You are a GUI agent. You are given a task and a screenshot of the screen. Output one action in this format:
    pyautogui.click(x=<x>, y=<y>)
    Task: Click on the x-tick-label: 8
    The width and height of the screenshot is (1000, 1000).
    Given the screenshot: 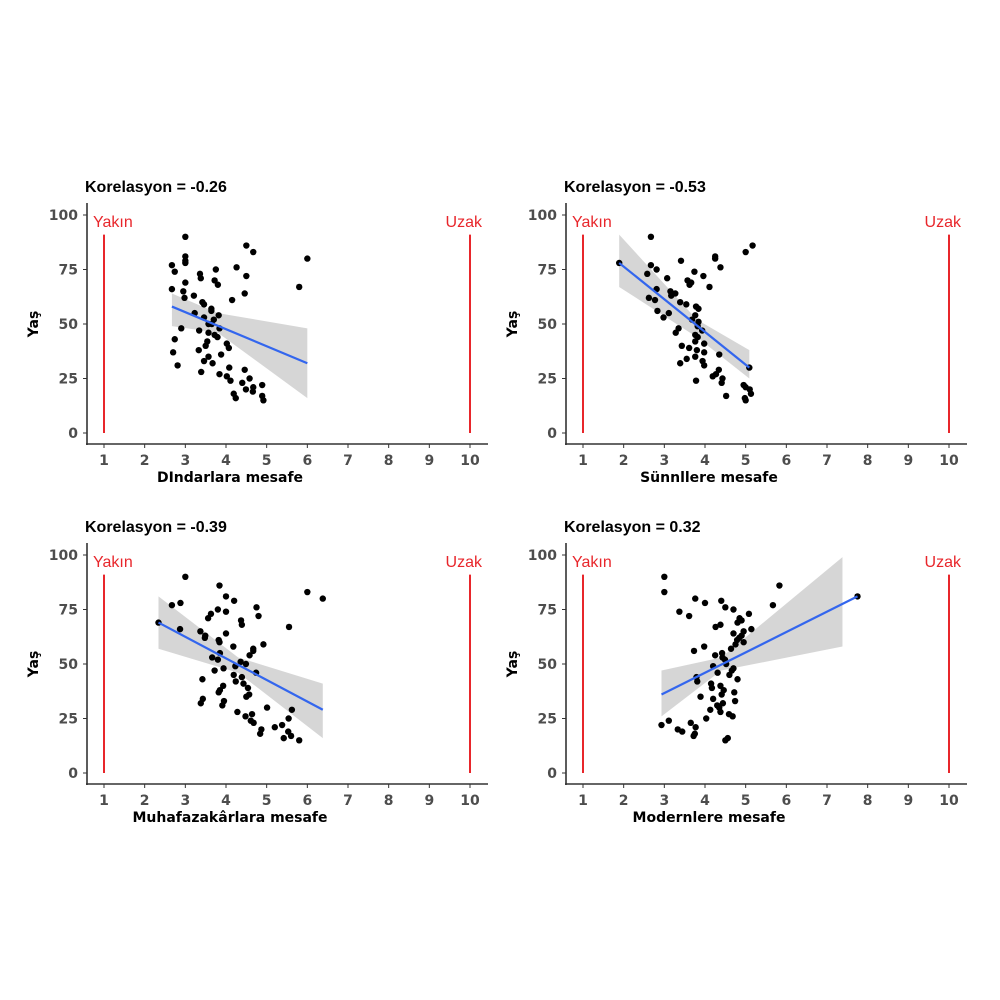 What is the action you would take?
    pyautogui.click(x=389, y=801)
    